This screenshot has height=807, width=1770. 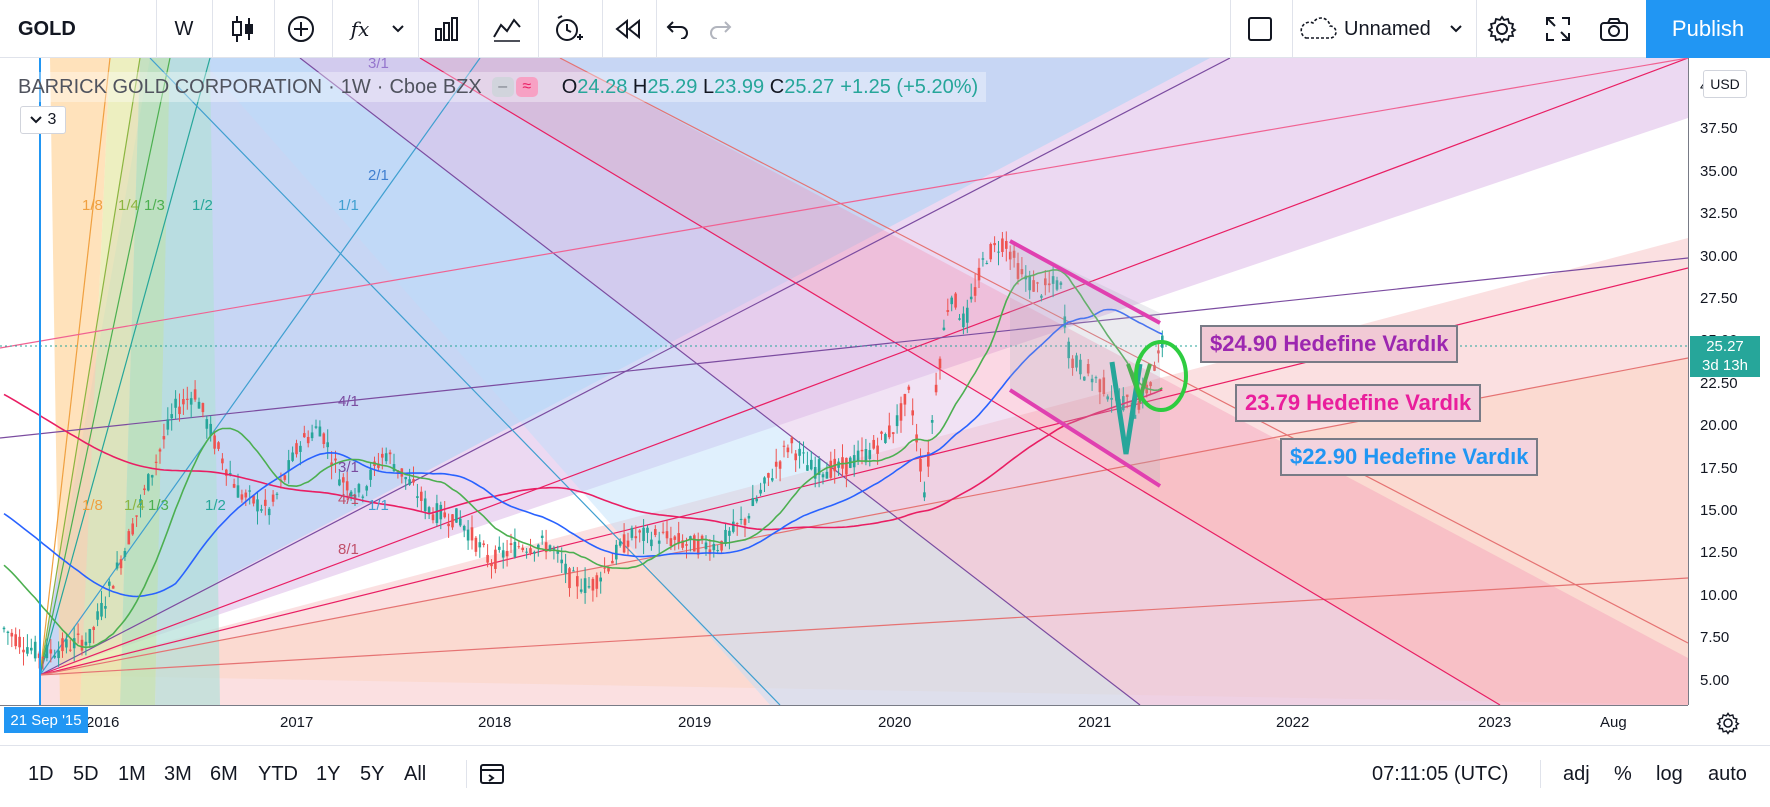 I want to click on adjust-toggle: adj, so click(x=1576, y=774).